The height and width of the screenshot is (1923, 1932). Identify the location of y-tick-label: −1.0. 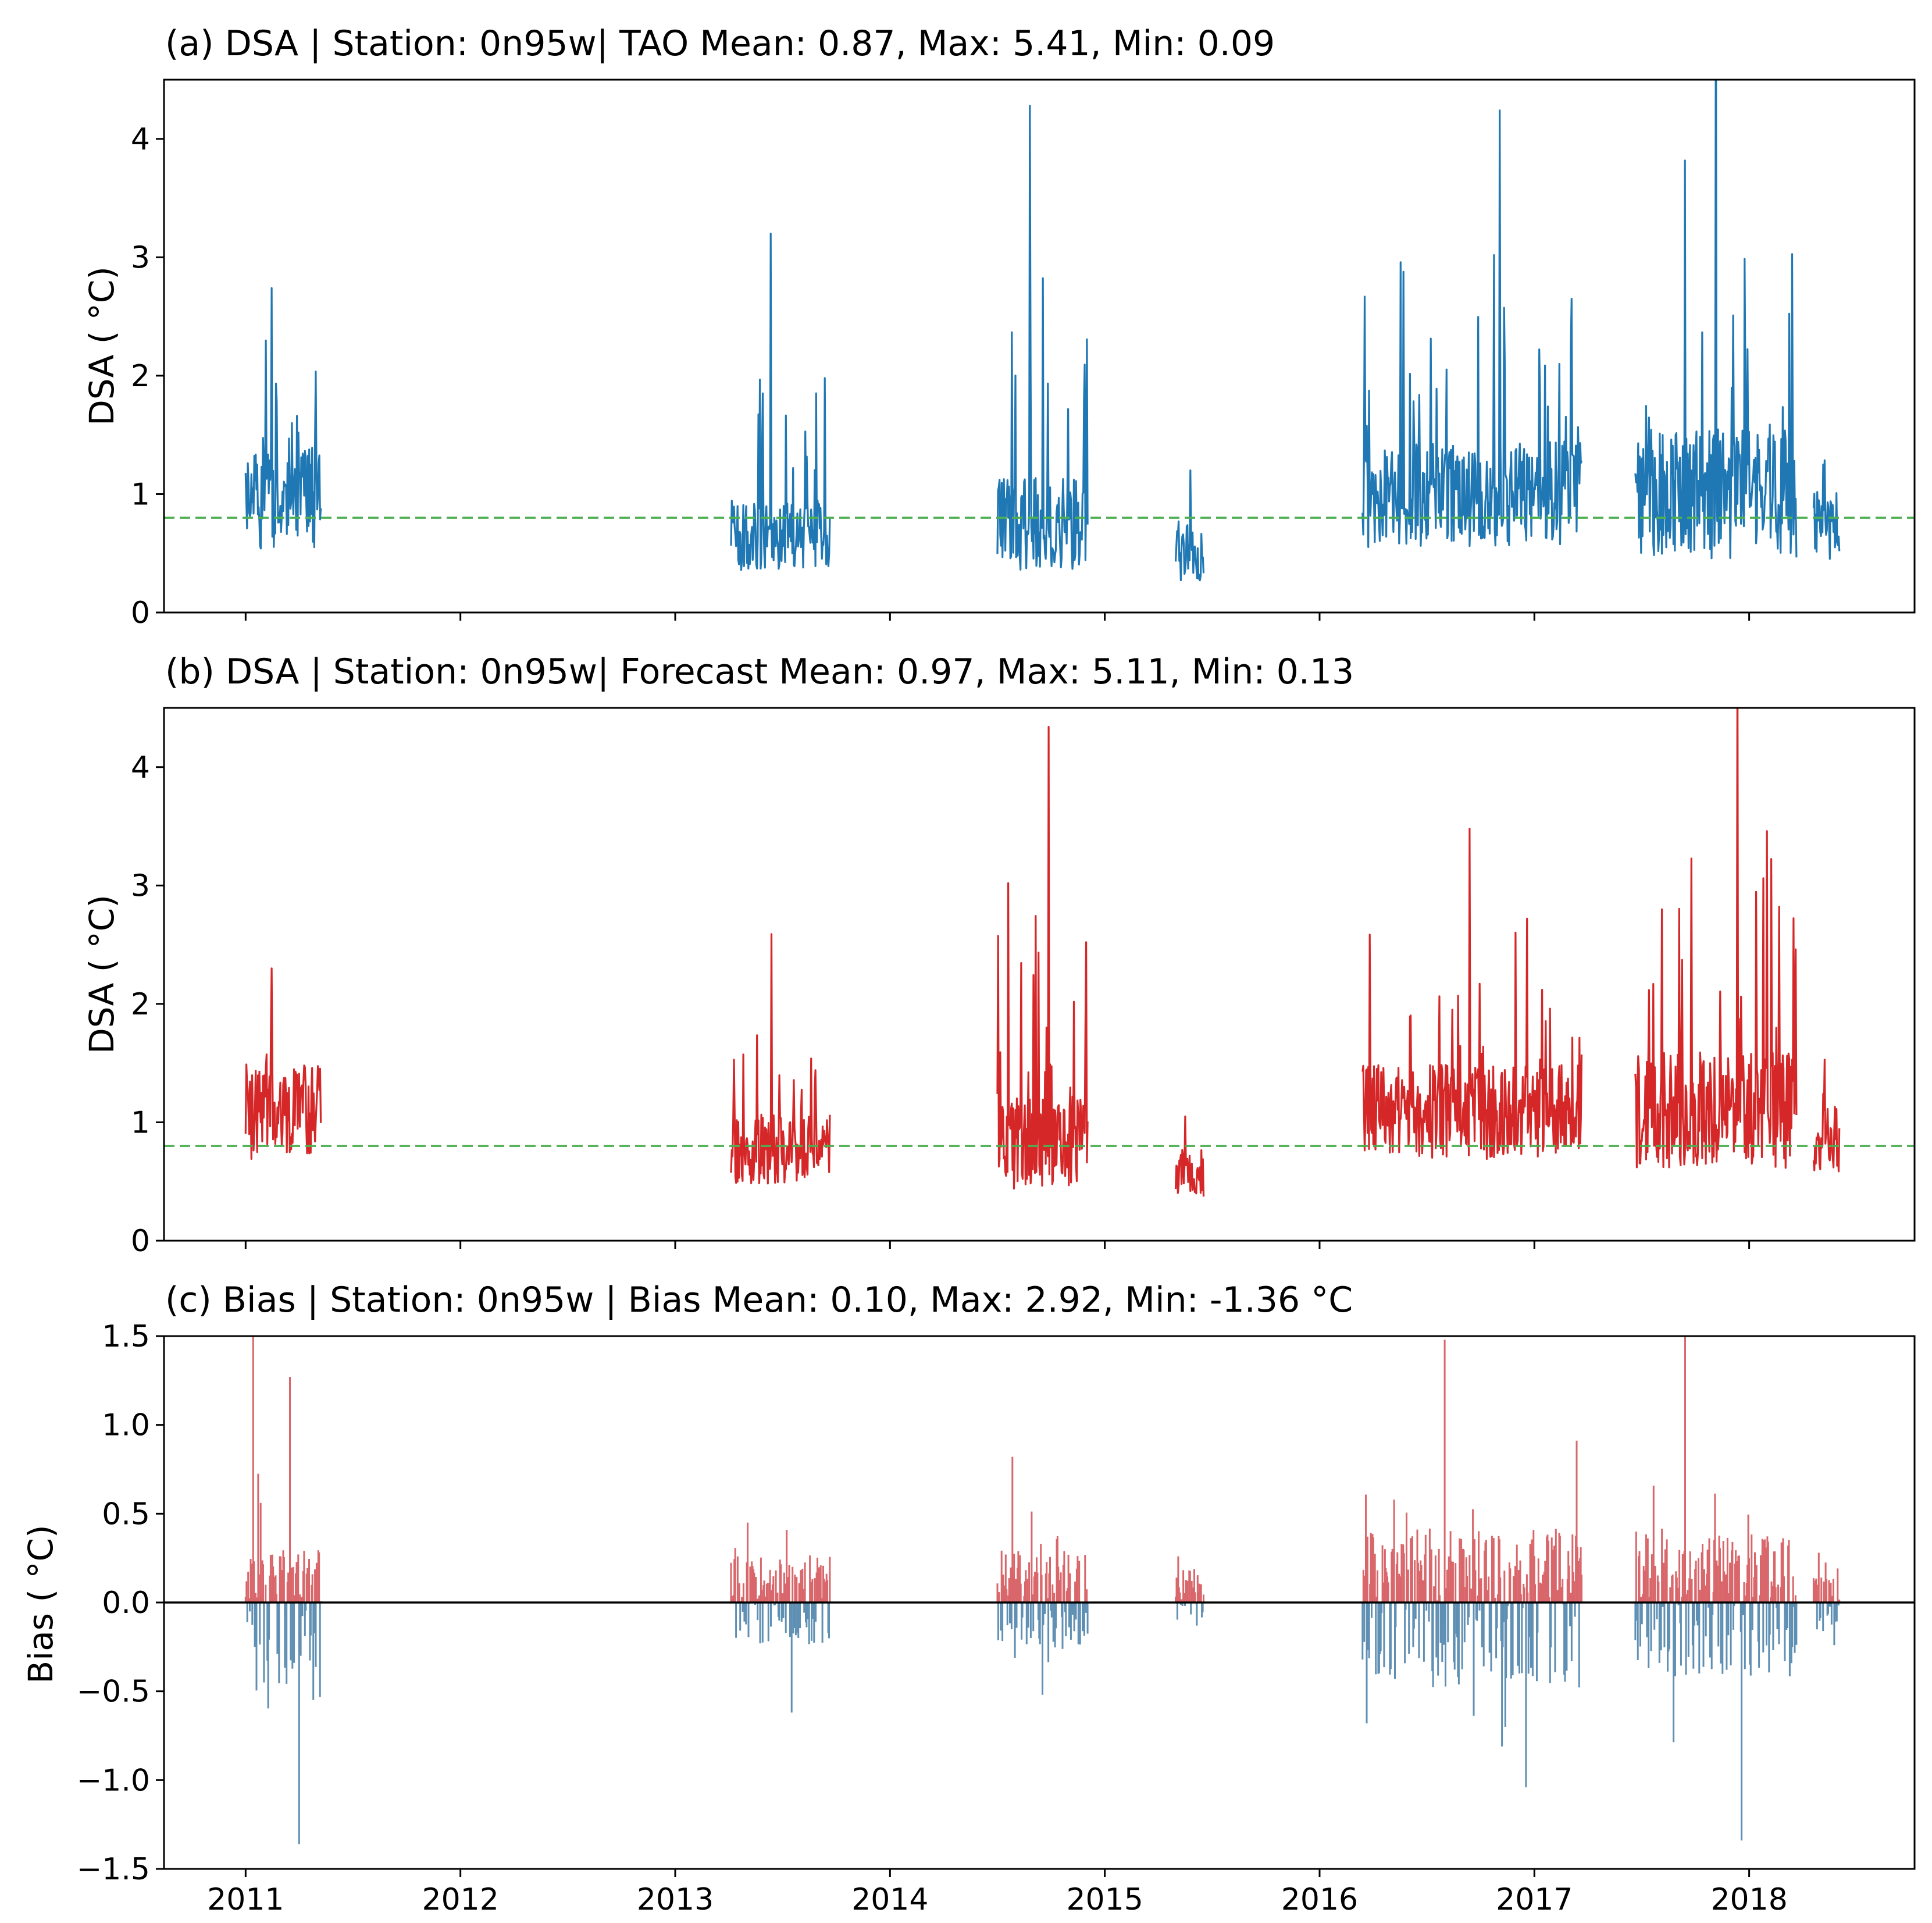
(113, 1780).